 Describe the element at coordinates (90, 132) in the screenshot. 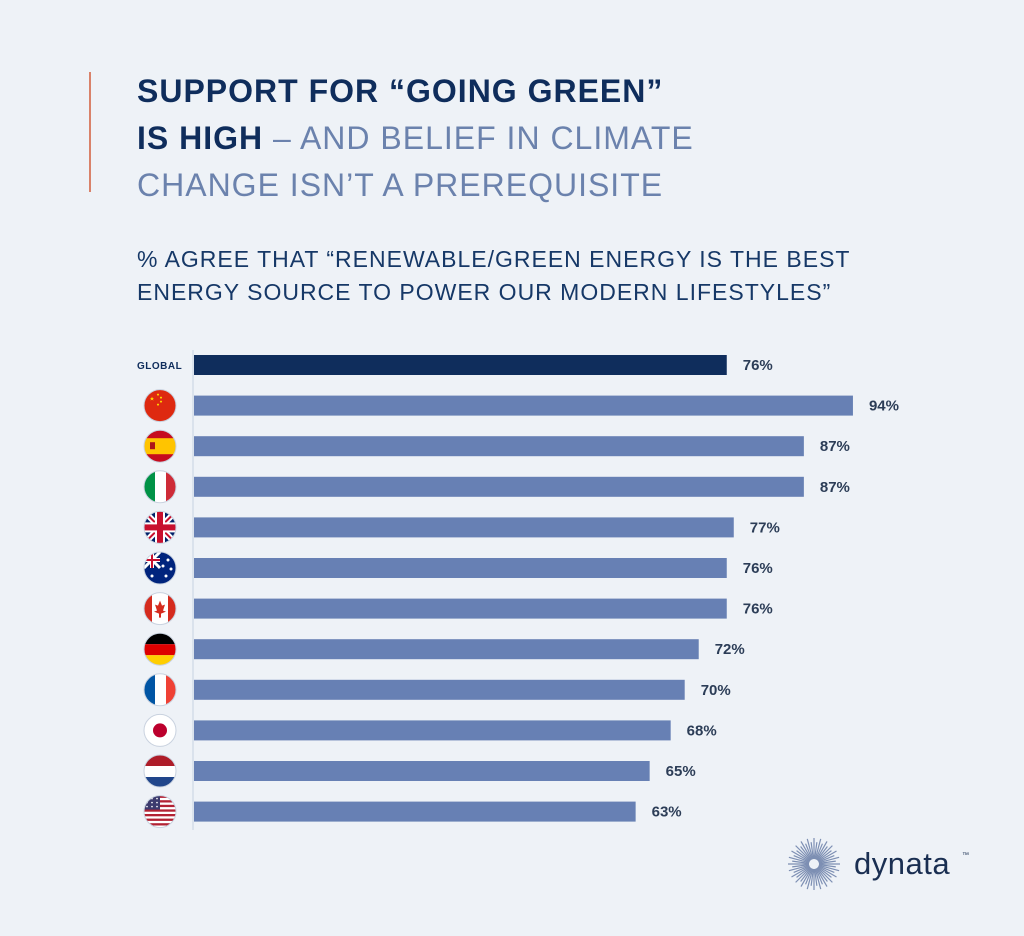

I see `accent-rule` at that location.